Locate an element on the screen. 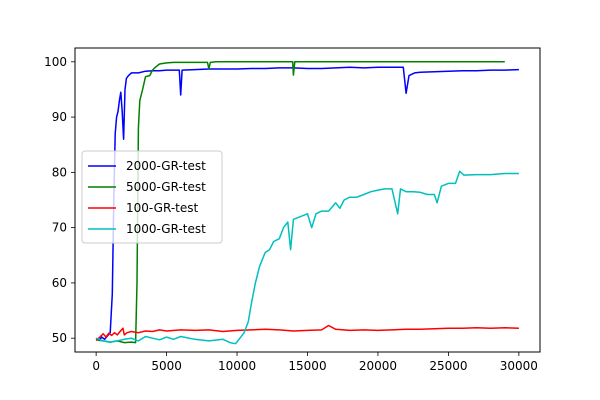  y-tick-label: 90 is located at coordinates (59, 117).